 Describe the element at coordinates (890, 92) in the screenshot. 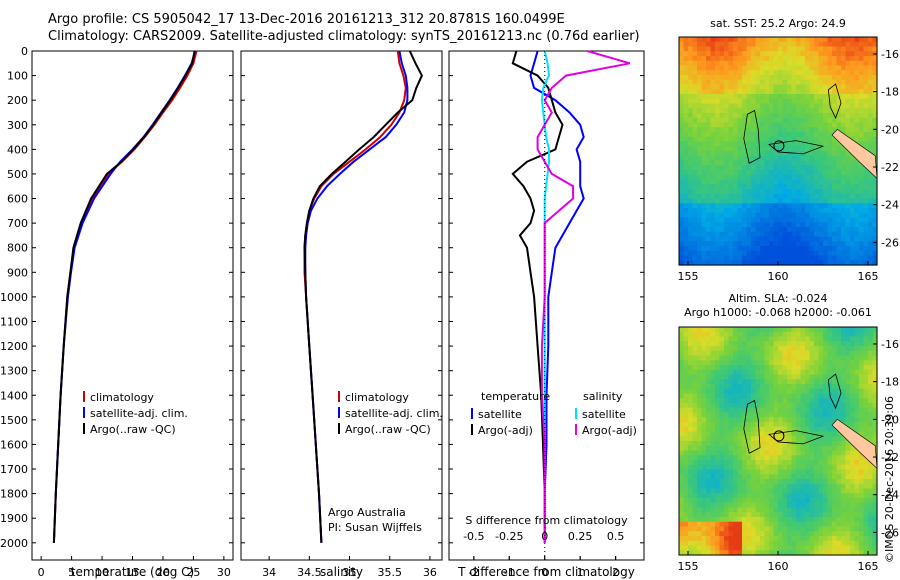

I see `map-y-tick-label: -18` at that location.